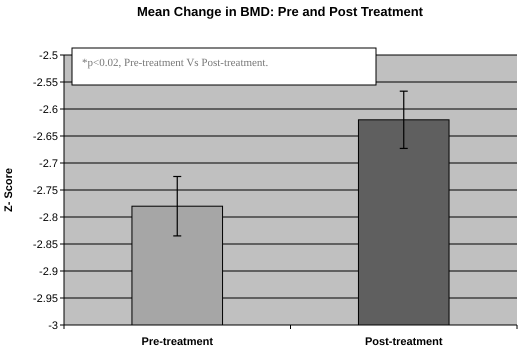 This screenshot has height=353, width=520. What do you see at coordinates (45, 244) in the screenshot?
I see `y-tick-label: -2.85` at bounding box center [45, 244].